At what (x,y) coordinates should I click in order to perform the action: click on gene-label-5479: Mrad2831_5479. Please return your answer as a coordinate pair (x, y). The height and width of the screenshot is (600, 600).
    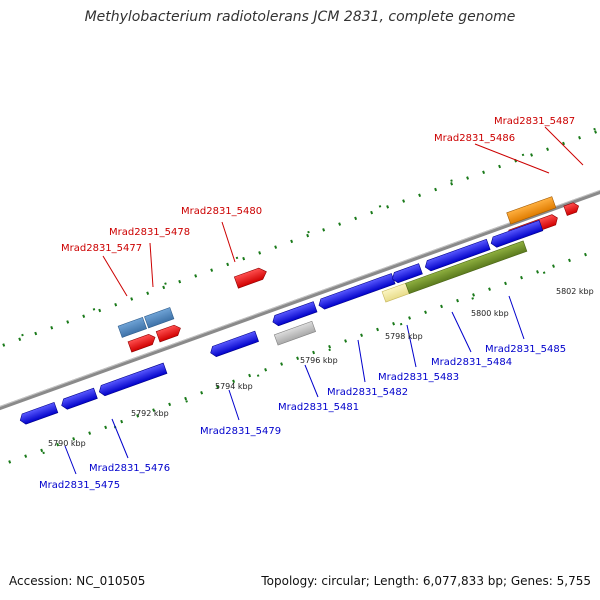
    Looking at the image, I should click on (240, 431).